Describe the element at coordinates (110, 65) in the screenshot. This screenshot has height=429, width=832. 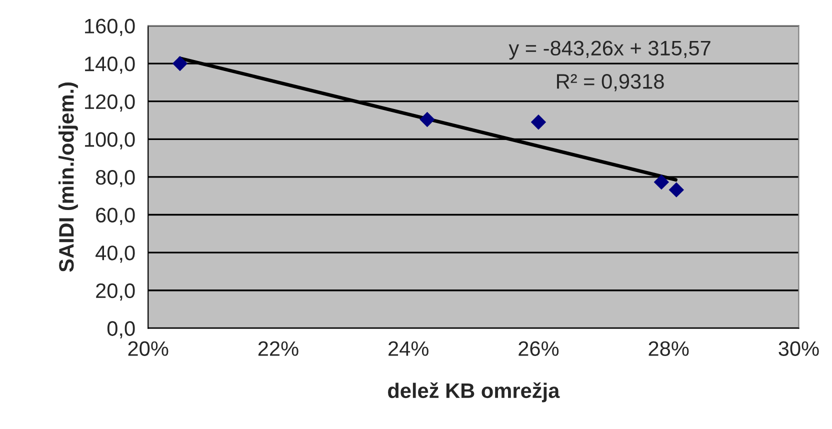
I see `y-tick-label: 140,0` at that location.